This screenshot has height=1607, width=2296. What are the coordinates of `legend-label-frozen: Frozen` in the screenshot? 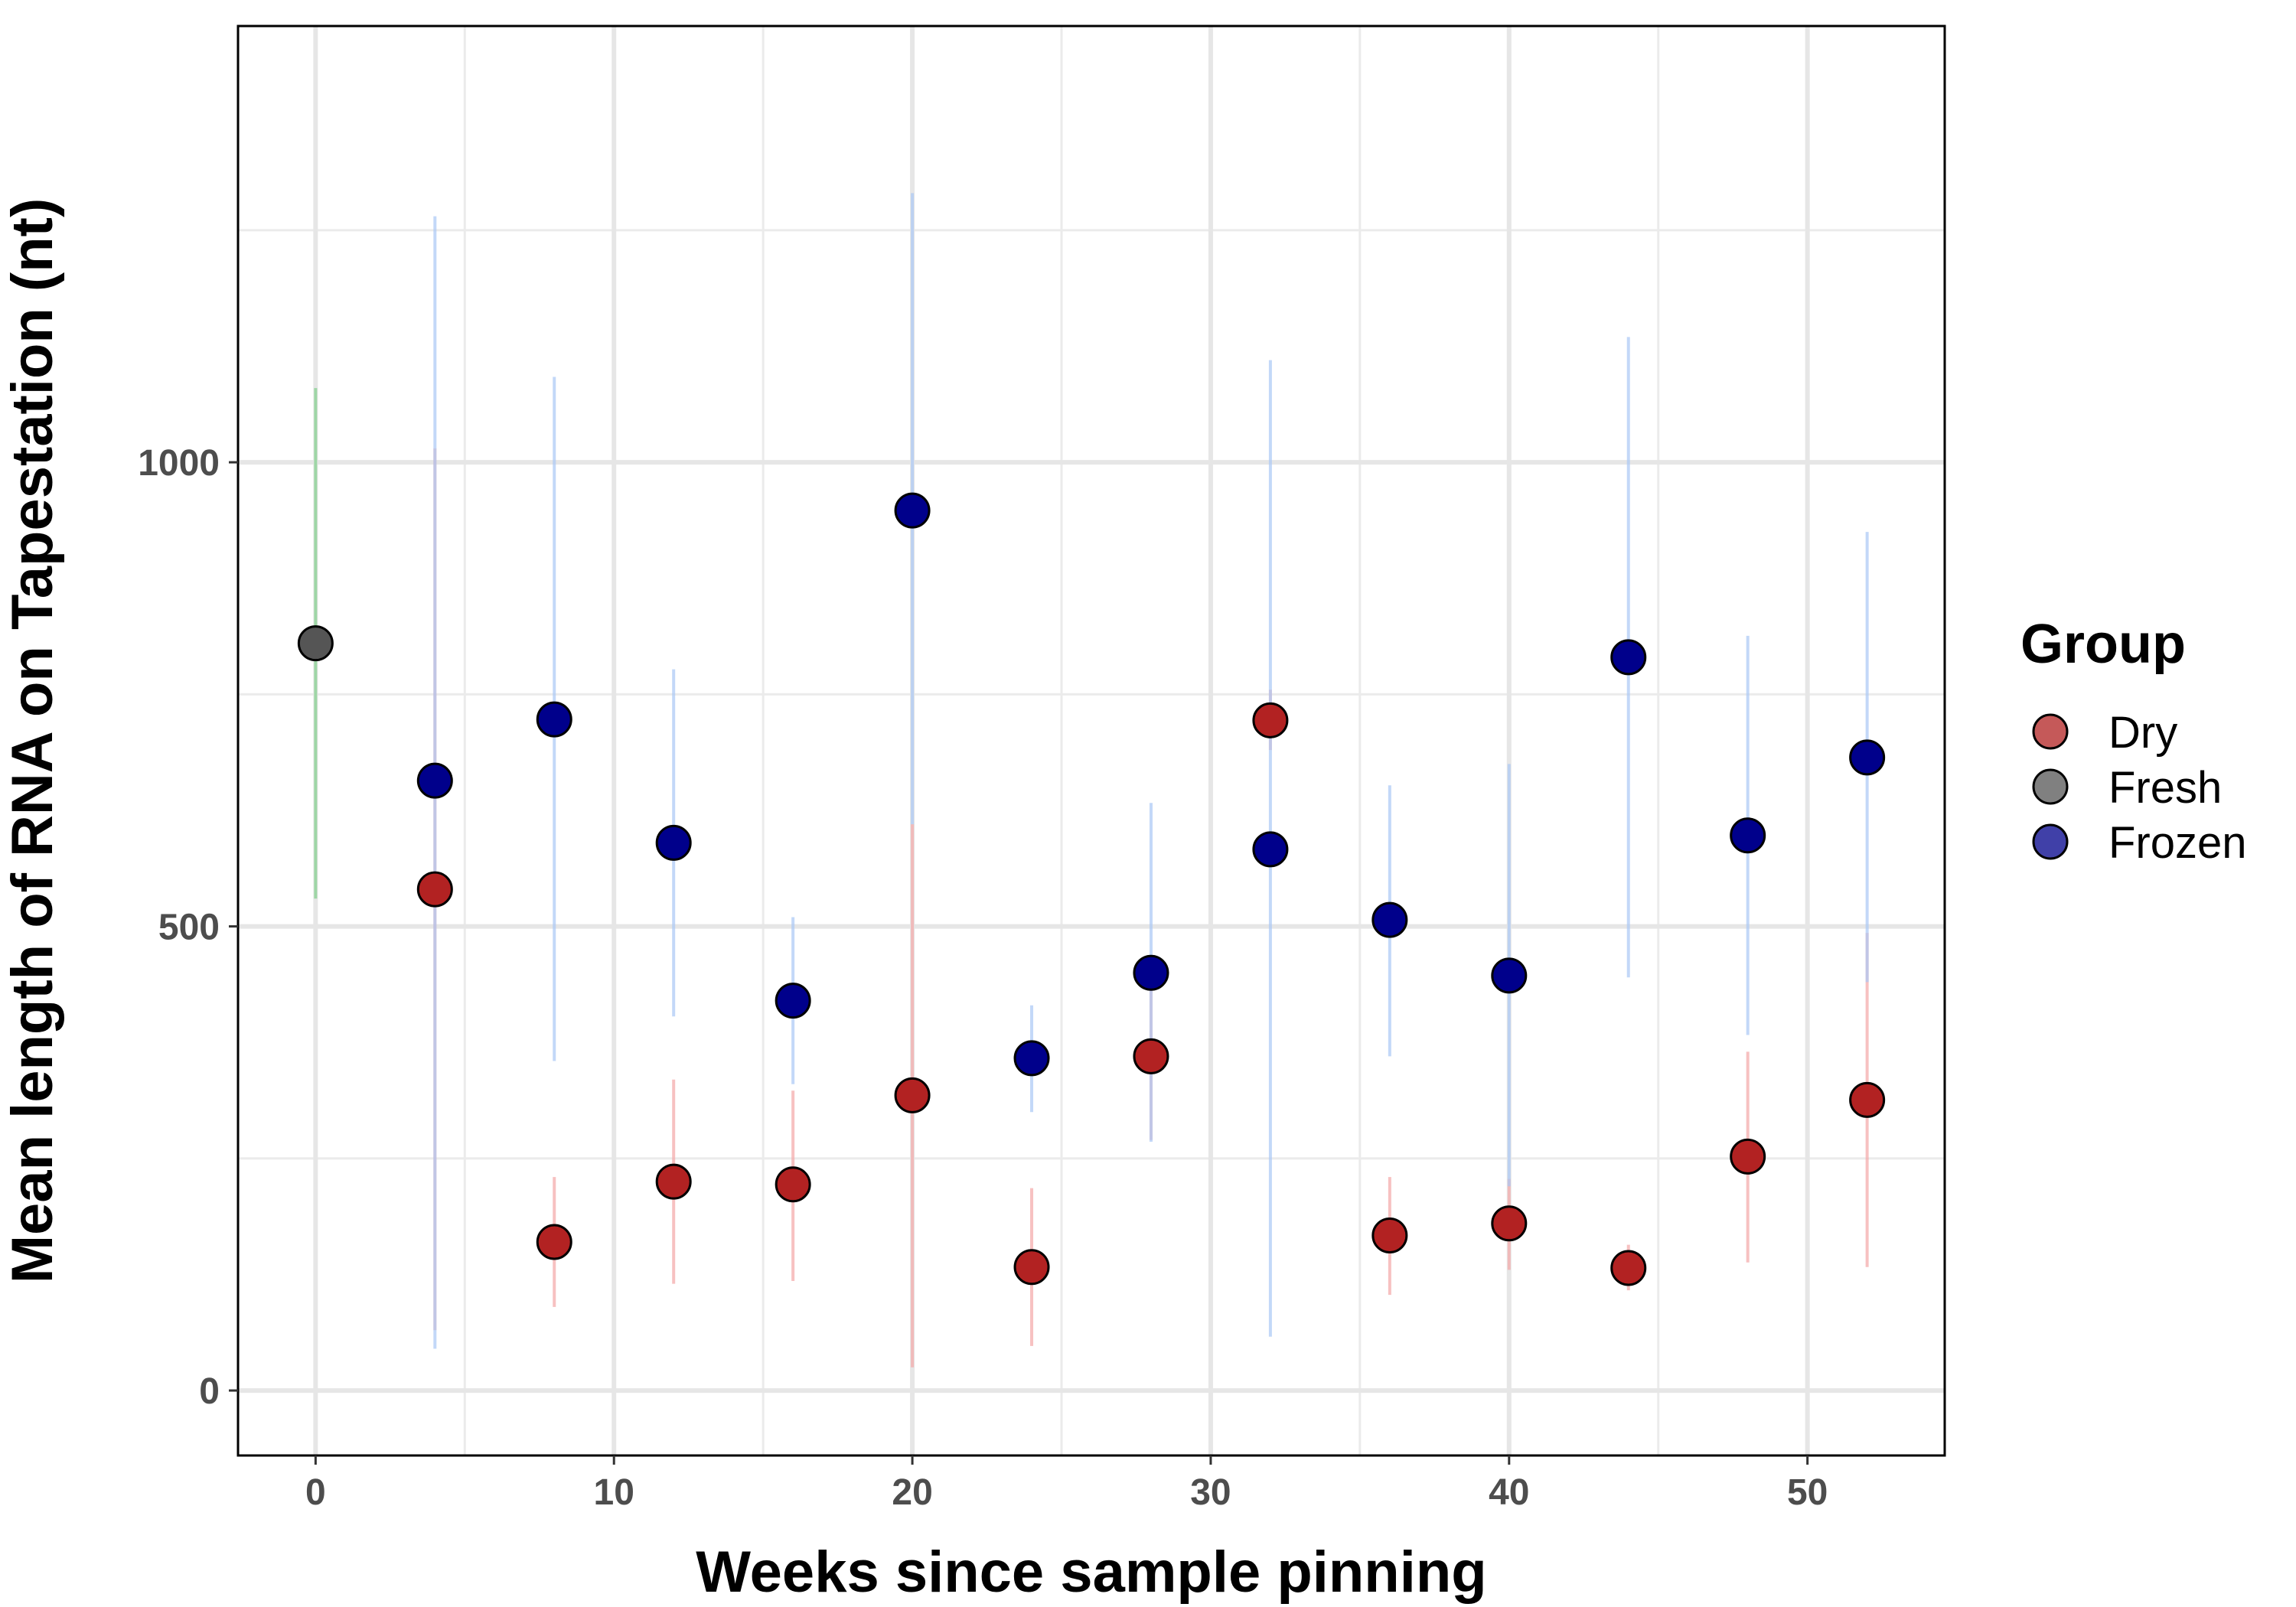 It's located at (2177, 843).